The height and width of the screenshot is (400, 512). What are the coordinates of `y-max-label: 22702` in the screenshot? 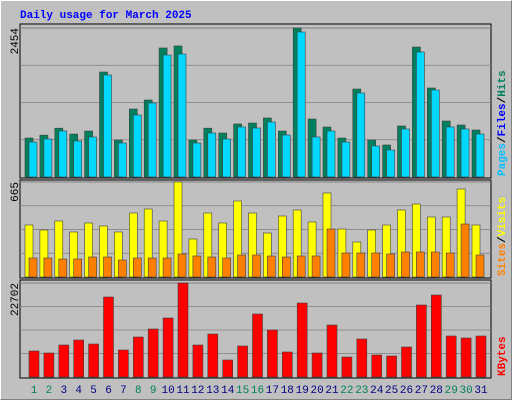 It's located at (16, 299).